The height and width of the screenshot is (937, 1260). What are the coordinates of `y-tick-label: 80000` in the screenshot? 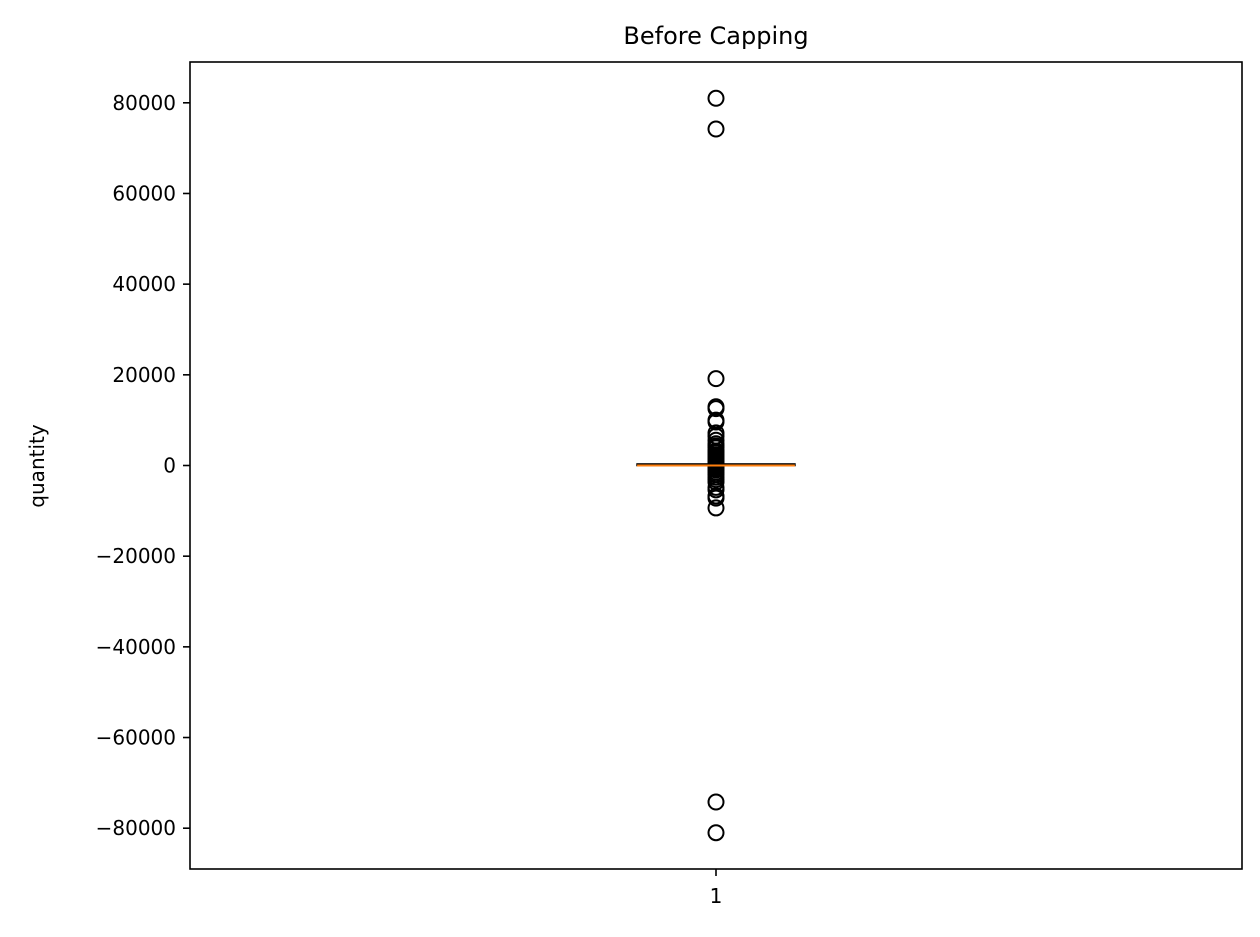 It's located at (144, 103).